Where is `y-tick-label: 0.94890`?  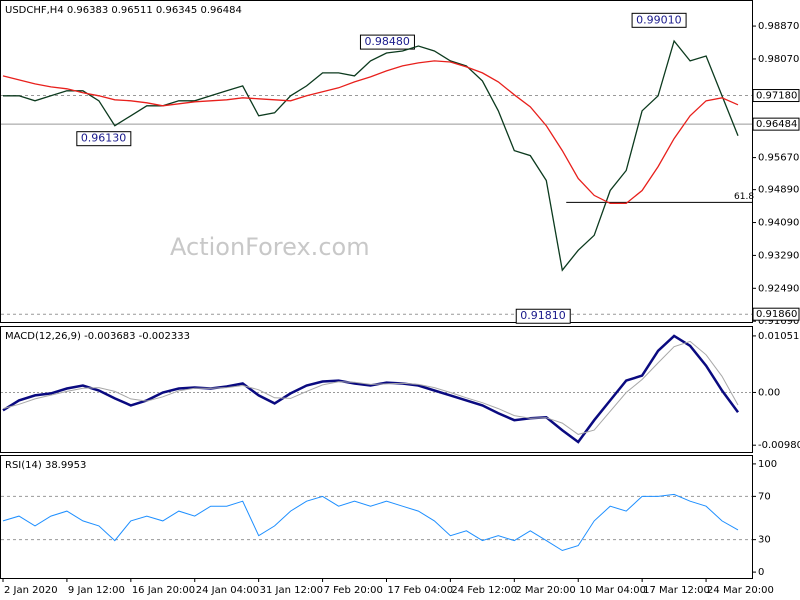
y-tick-label: 0.94890 is located at coordinates (778, 190).